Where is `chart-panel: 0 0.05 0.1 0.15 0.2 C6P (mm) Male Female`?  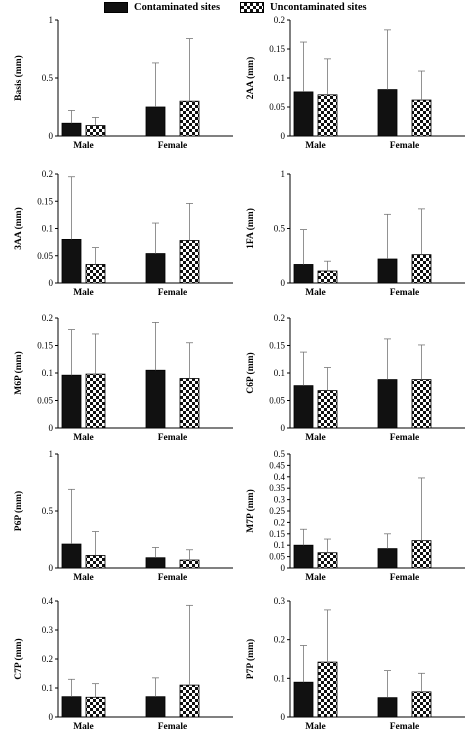 chart-panel: 0 0.05 0.1 0.15 0.2 C6P (mm) Male Female is located at coordinates (355, 378).